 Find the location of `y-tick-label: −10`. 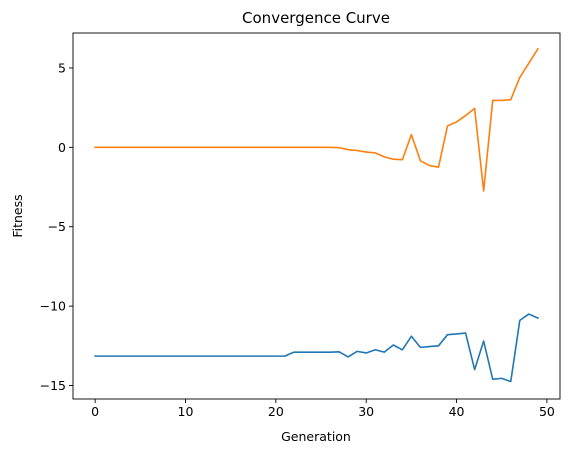

y-tick-label: −10 is located at coordinates (53, 306).